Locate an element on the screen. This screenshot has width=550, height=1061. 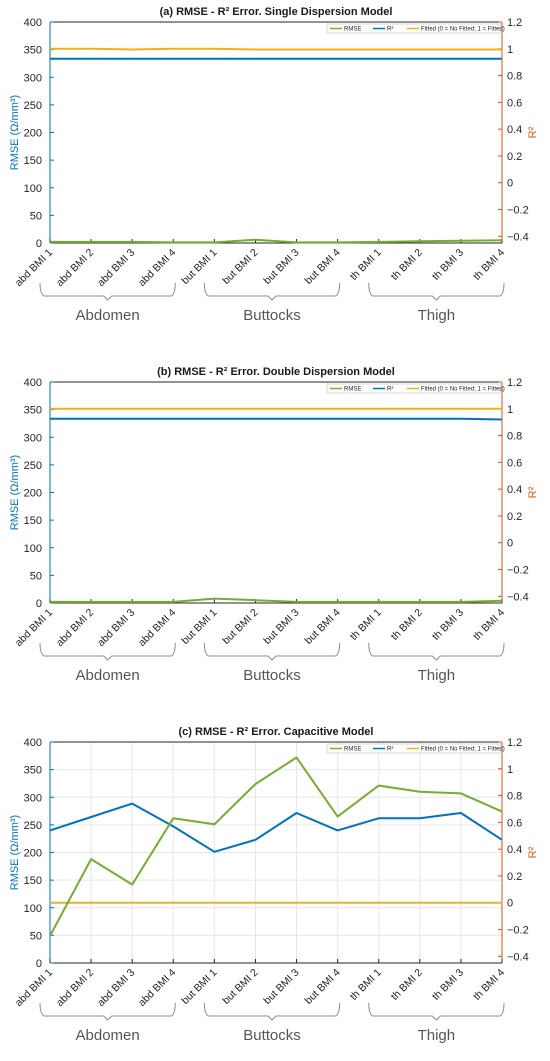
series-line-fitted is located at coordinates (276, 49).